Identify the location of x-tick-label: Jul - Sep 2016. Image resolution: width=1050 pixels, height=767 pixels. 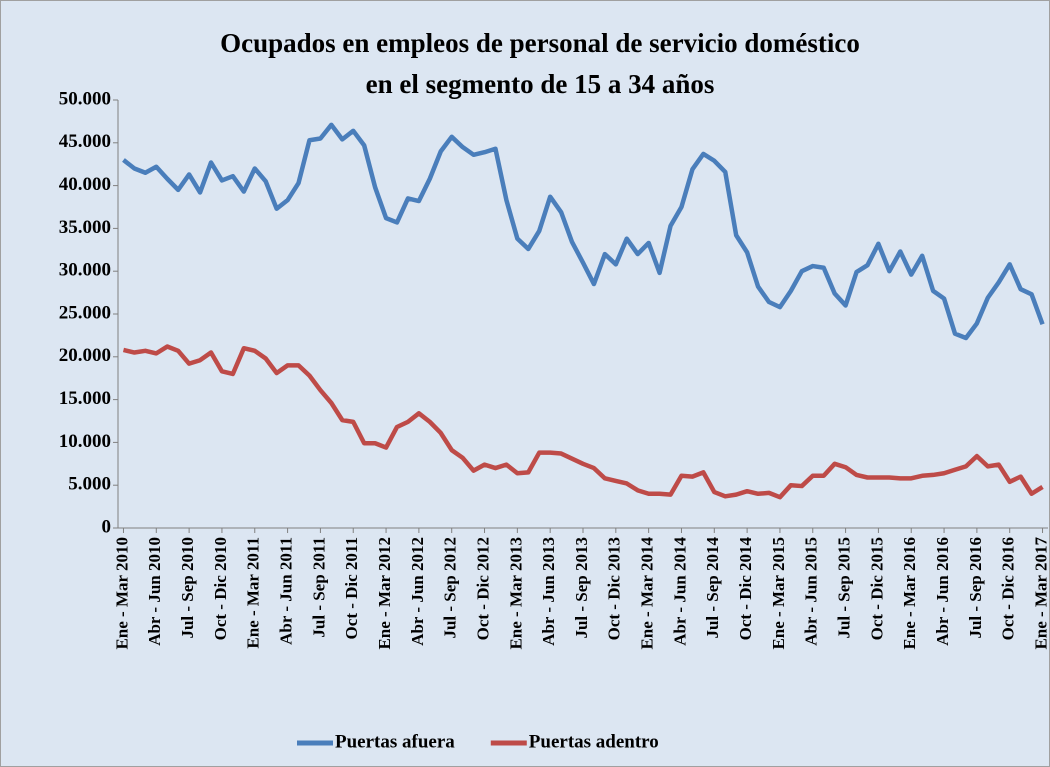
(975, 588).